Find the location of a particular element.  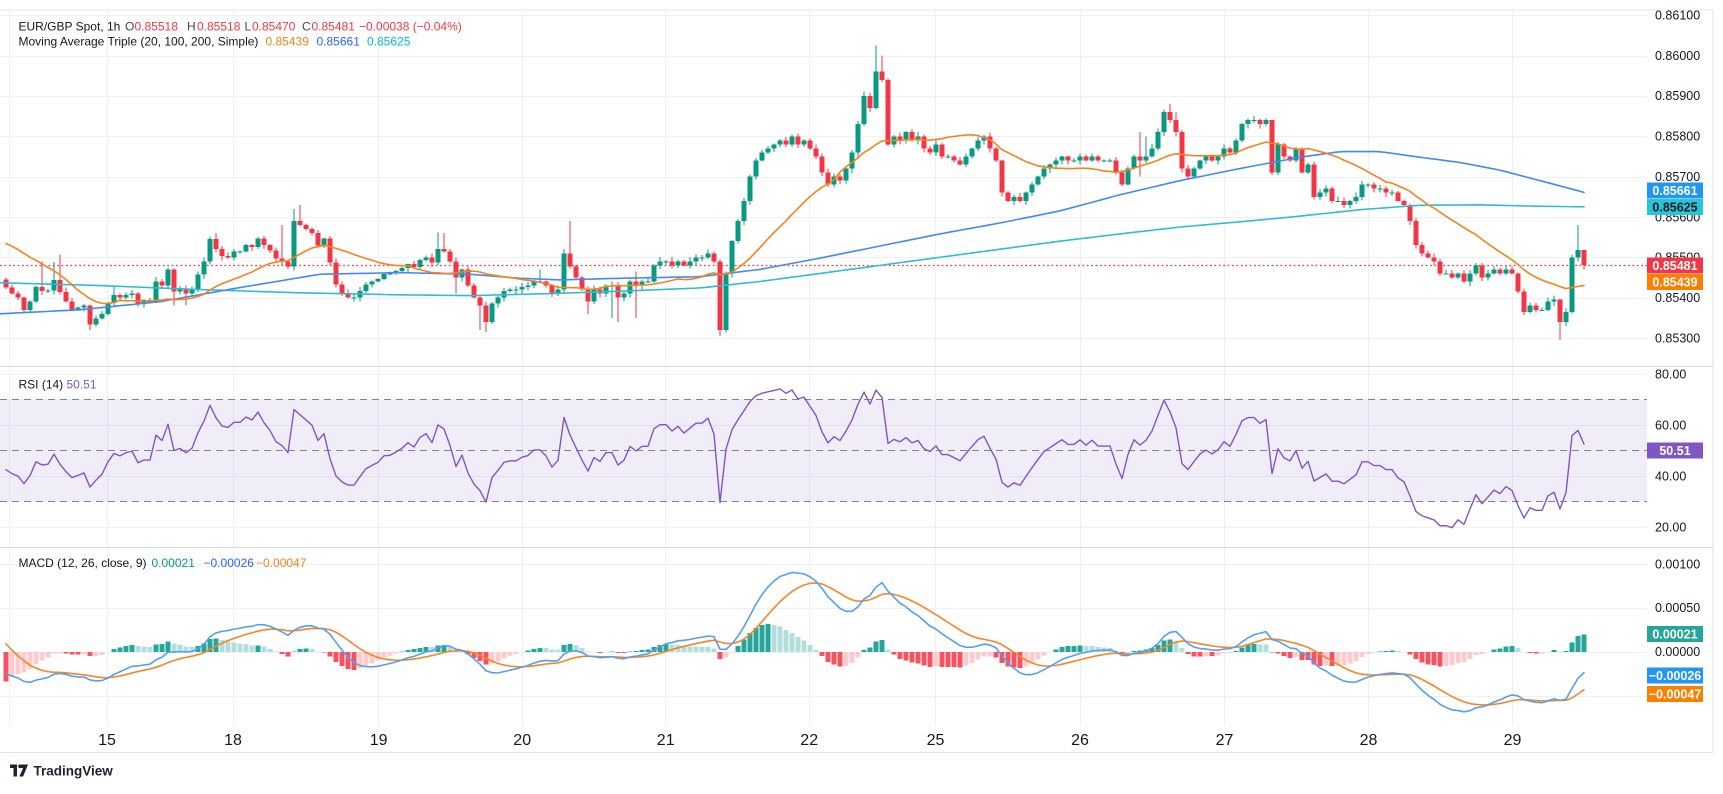

svg-text: H is located at coordinates (191, 27).